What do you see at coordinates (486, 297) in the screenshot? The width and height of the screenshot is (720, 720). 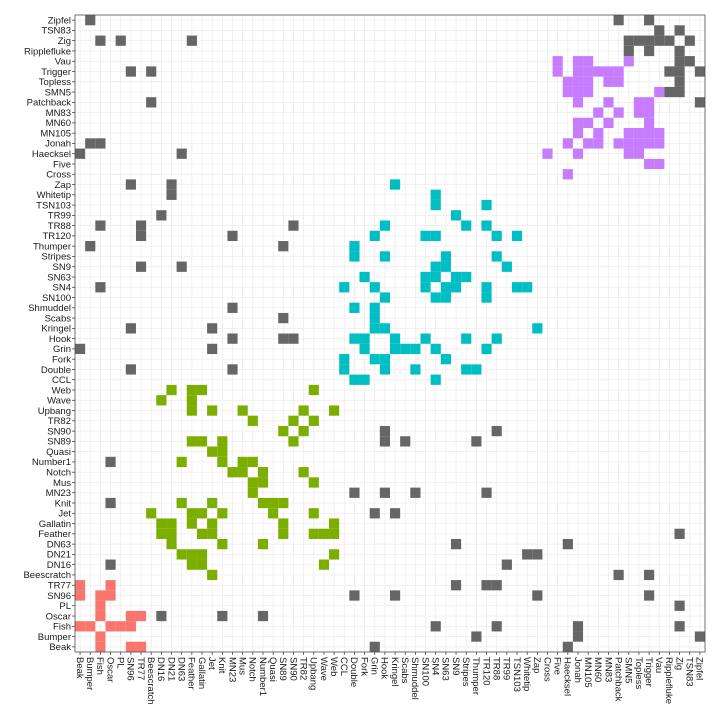 I see `cell-TR120-SN100` at bounding box center [486, 297].